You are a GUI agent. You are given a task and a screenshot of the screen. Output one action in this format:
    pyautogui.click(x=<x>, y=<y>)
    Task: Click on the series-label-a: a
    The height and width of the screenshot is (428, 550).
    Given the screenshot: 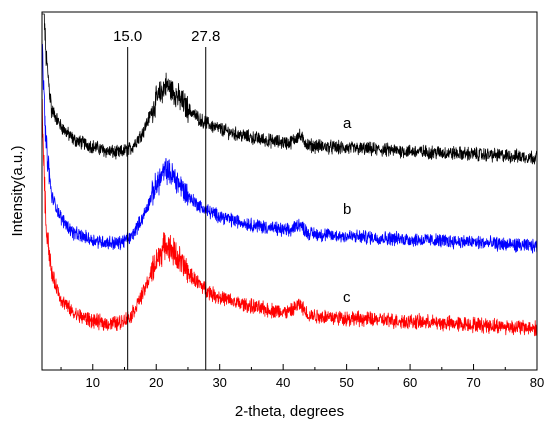 What is the action you would take?
    pyautogui.click(x=347, y=123)
    